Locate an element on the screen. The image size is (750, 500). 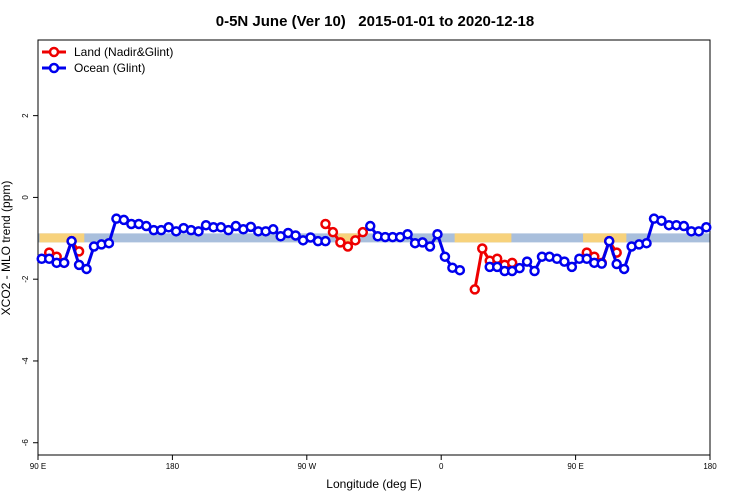
x-axis-label: Longitude (deg E) is located at coordinates (373, 484).